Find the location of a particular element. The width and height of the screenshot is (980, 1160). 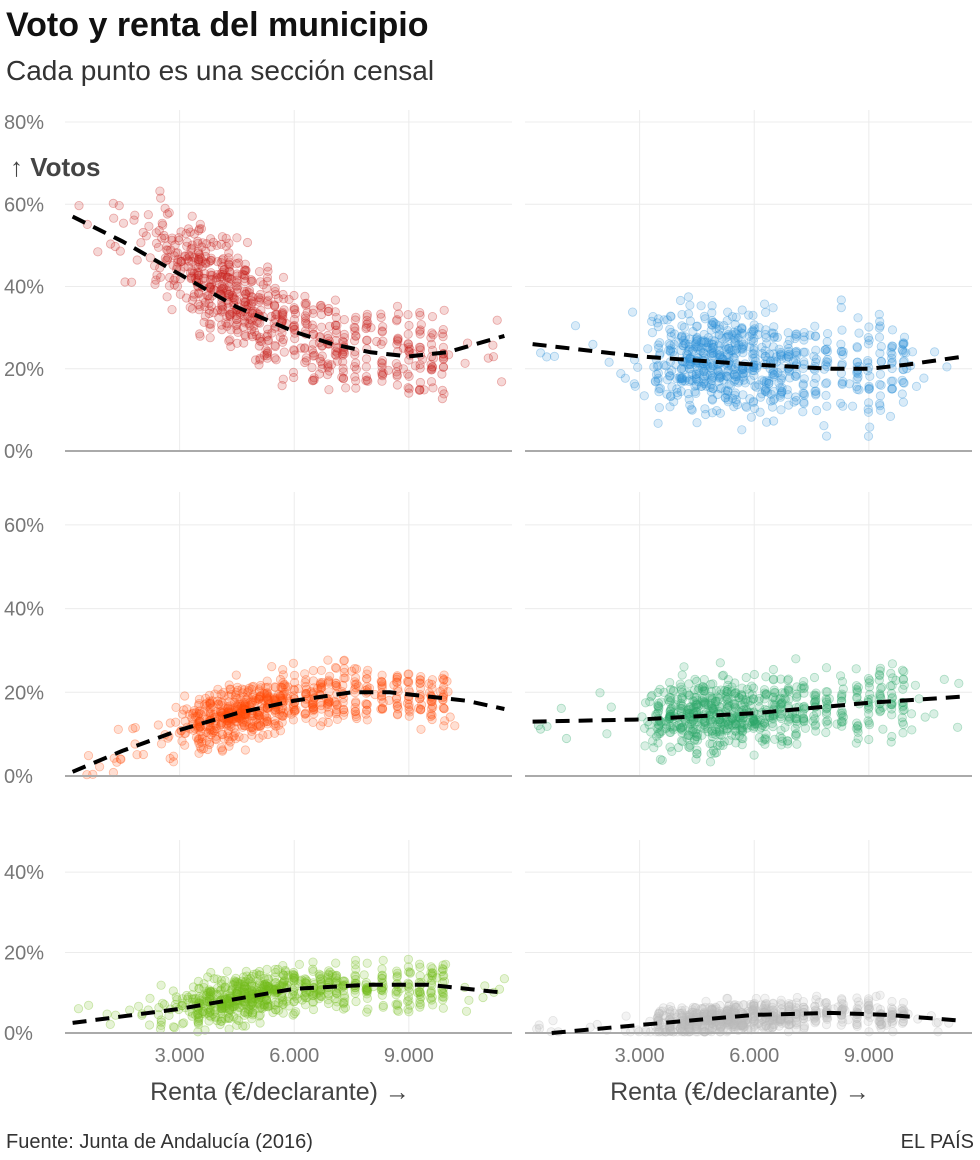

x-tick-label: 9.000 is located at coordinates (869, 1056).